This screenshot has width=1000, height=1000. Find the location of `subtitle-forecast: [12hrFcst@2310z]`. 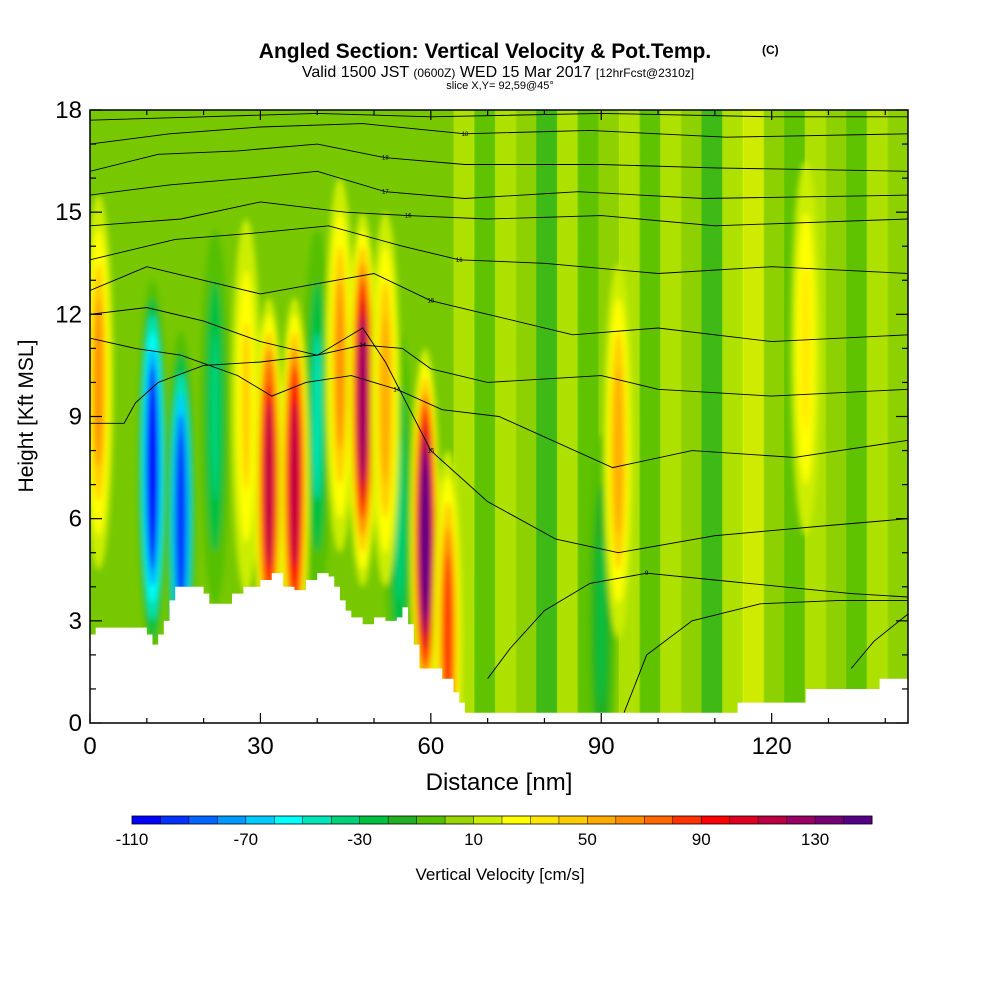

subtitle-forecast: [12hrFcst@2310z] is located at coordinates (645, 73).